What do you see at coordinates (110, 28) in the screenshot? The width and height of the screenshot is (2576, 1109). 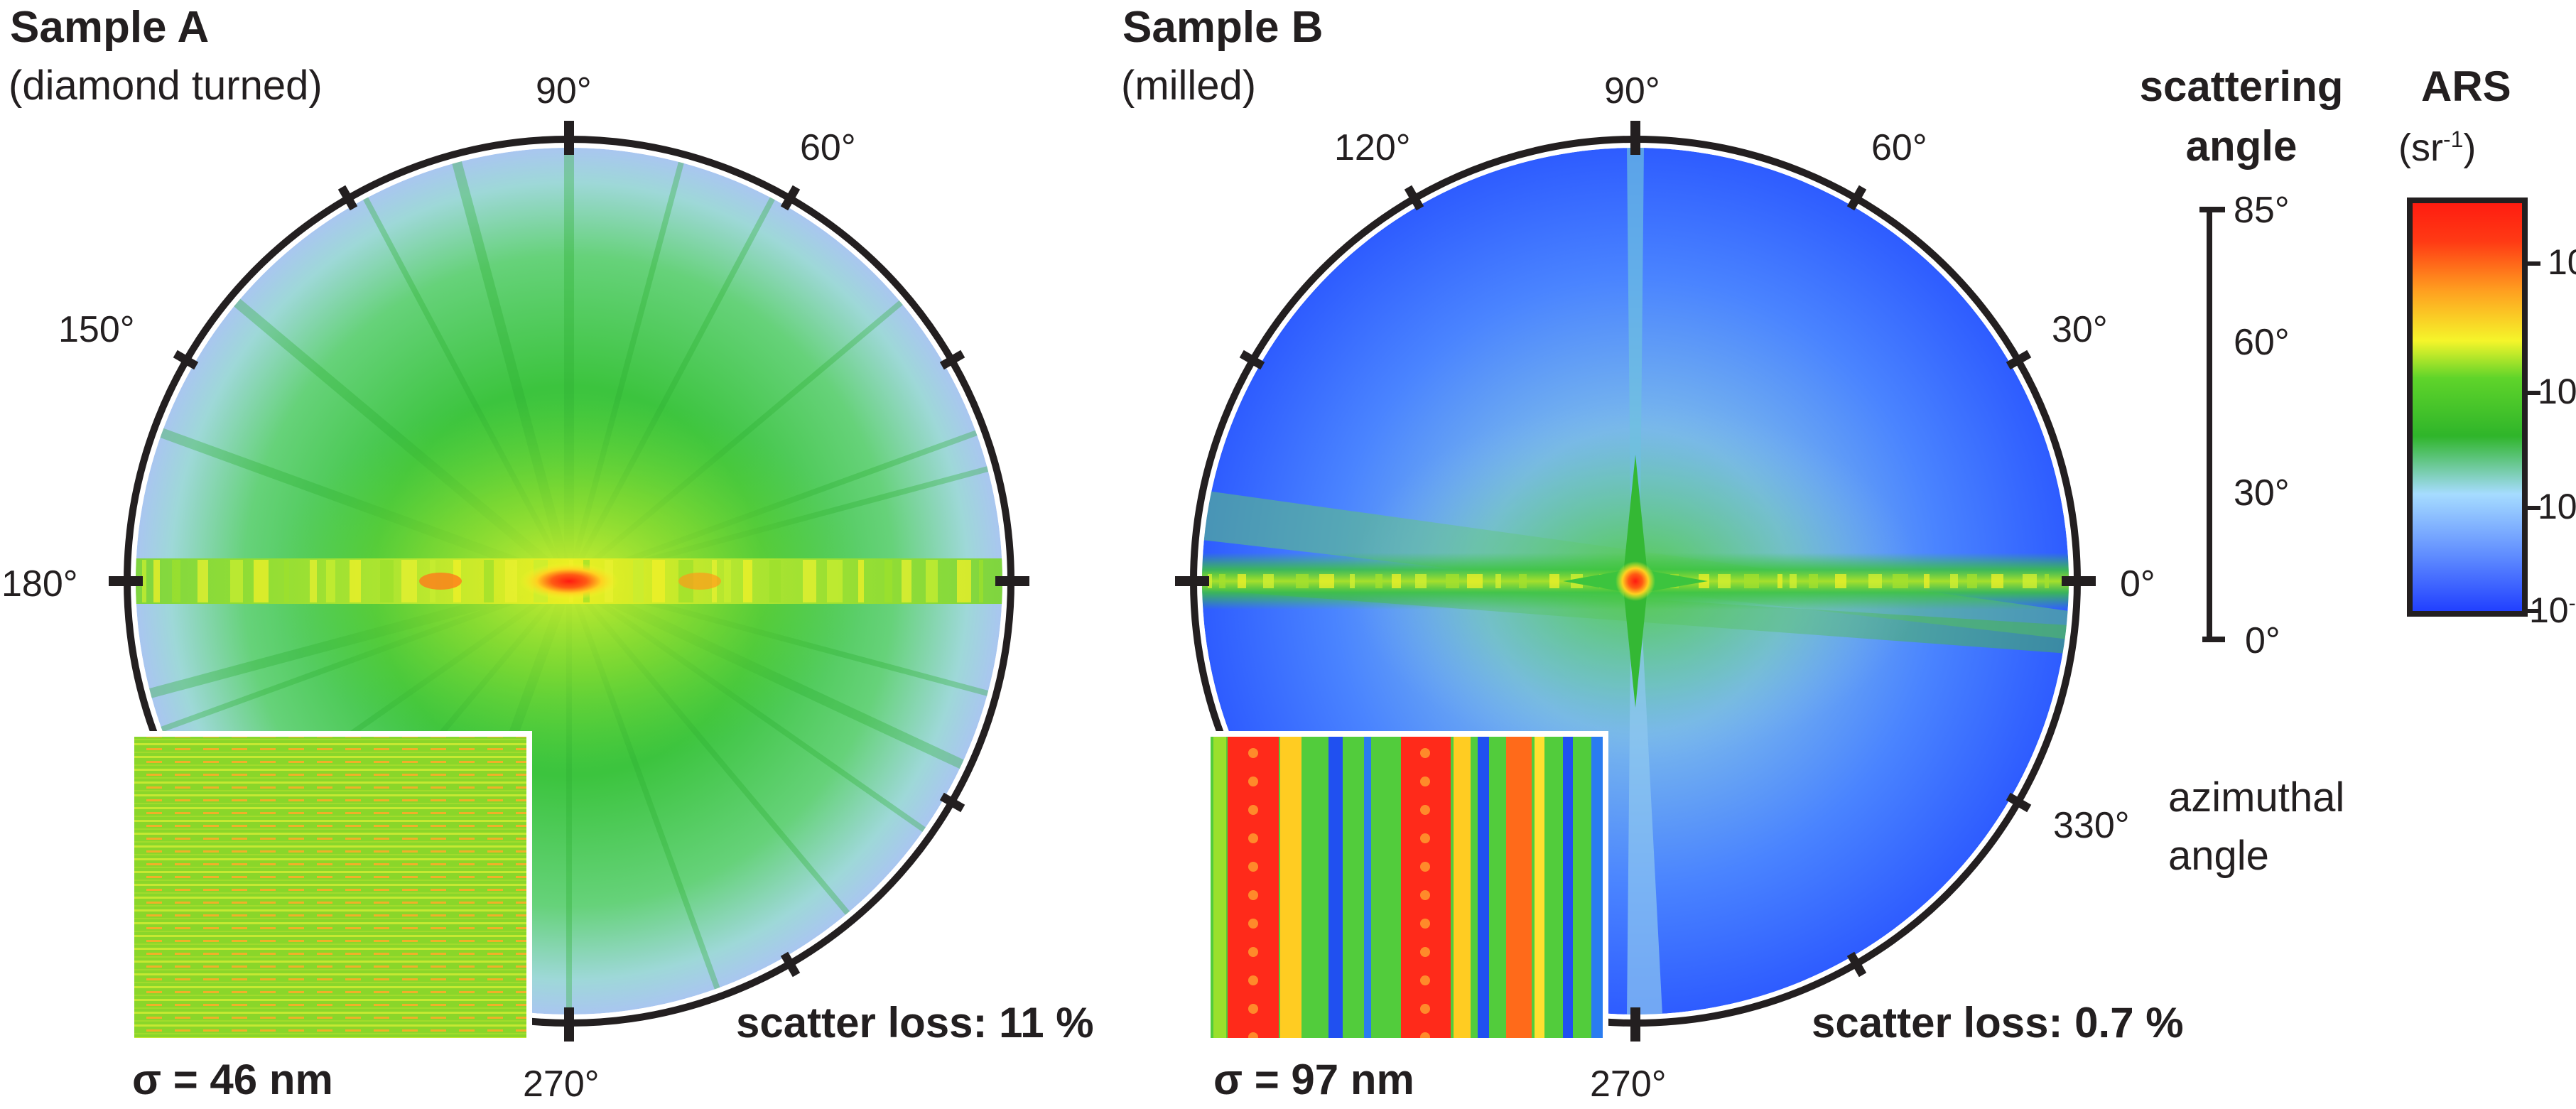 I see `sample-a-title: Sample A` at bounding box center [110, 28].